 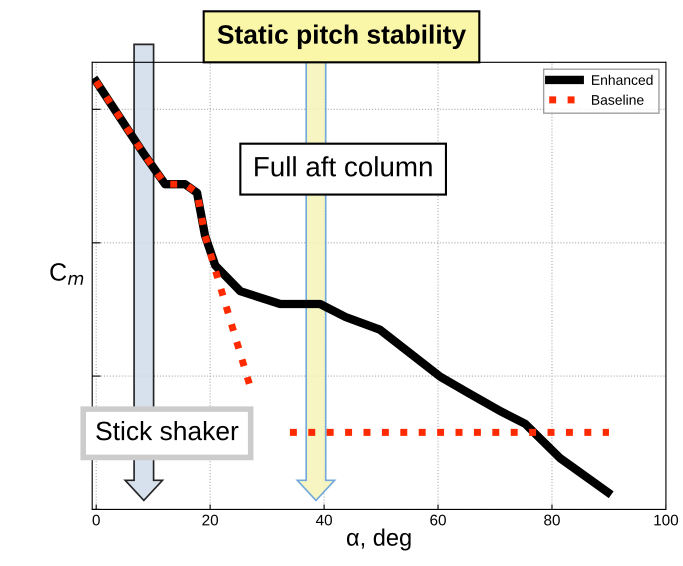 I want to click on x-tick-label: 80, so click(x=552, y=520).